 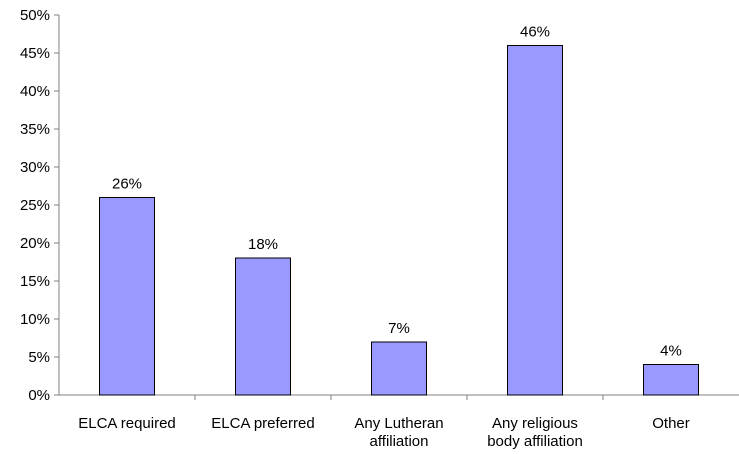 What do you see at coordinates (671, 351) in the screenshot?
I see `data-label: 4%` at bounding box center [671, 351].